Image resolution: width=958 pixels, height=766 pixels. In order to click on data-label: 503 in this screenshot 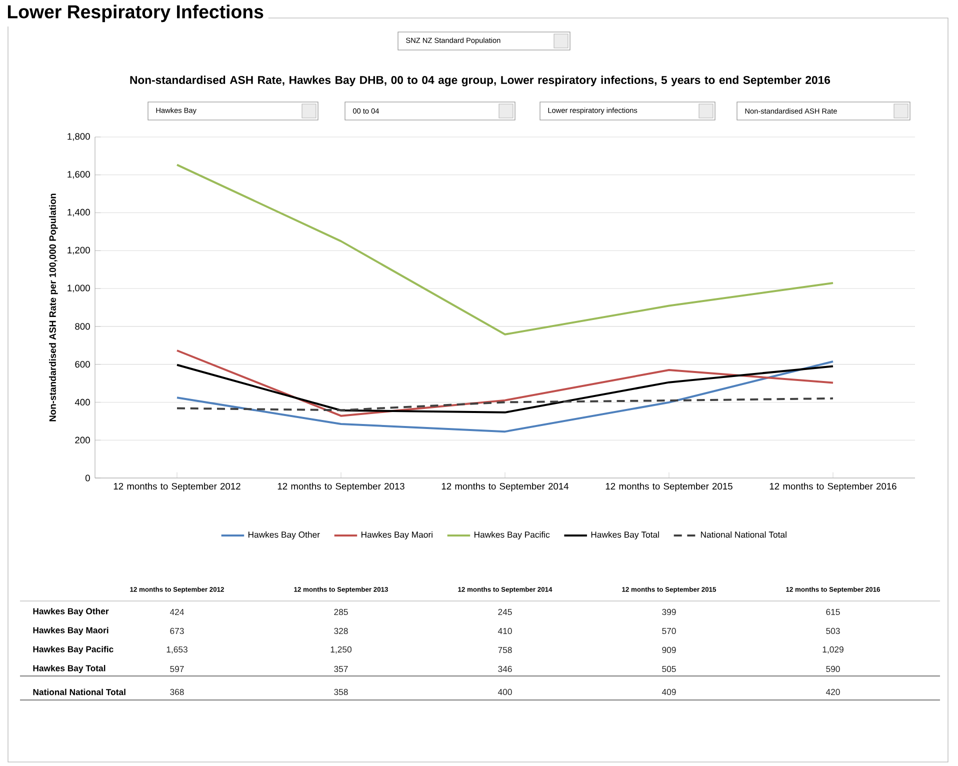, I will do `click(833, 631)`.